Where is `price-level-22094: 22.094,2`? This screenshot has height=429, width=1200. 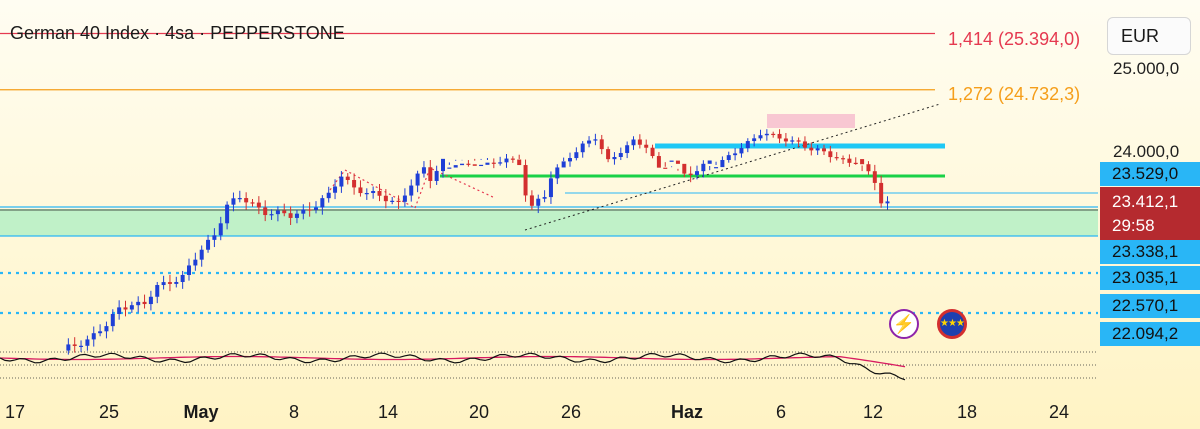
price-level-22094: 22.094,2 is located at coordinates (1150, 334).